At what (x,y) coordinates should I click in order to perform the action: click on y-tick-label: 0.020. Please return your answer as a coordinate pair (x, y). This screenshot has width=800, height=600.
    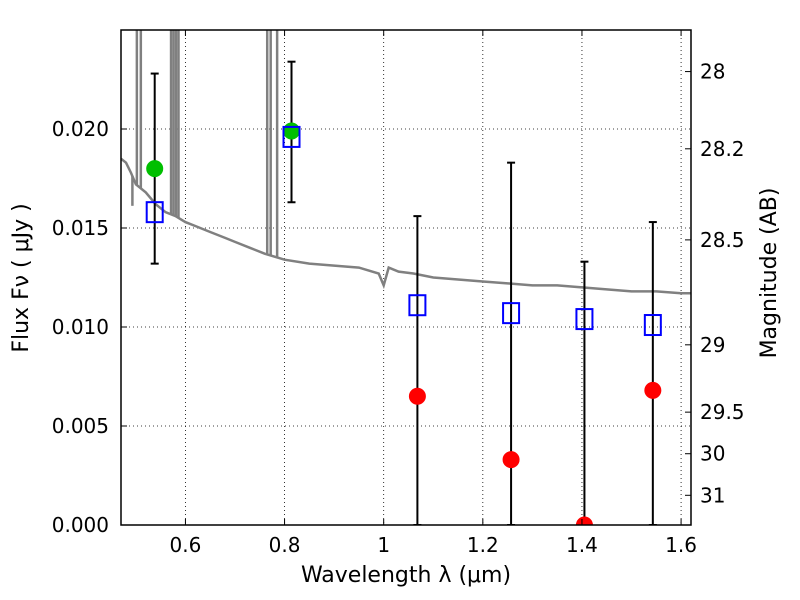
    Looking at the image, I should click on (80, 129).